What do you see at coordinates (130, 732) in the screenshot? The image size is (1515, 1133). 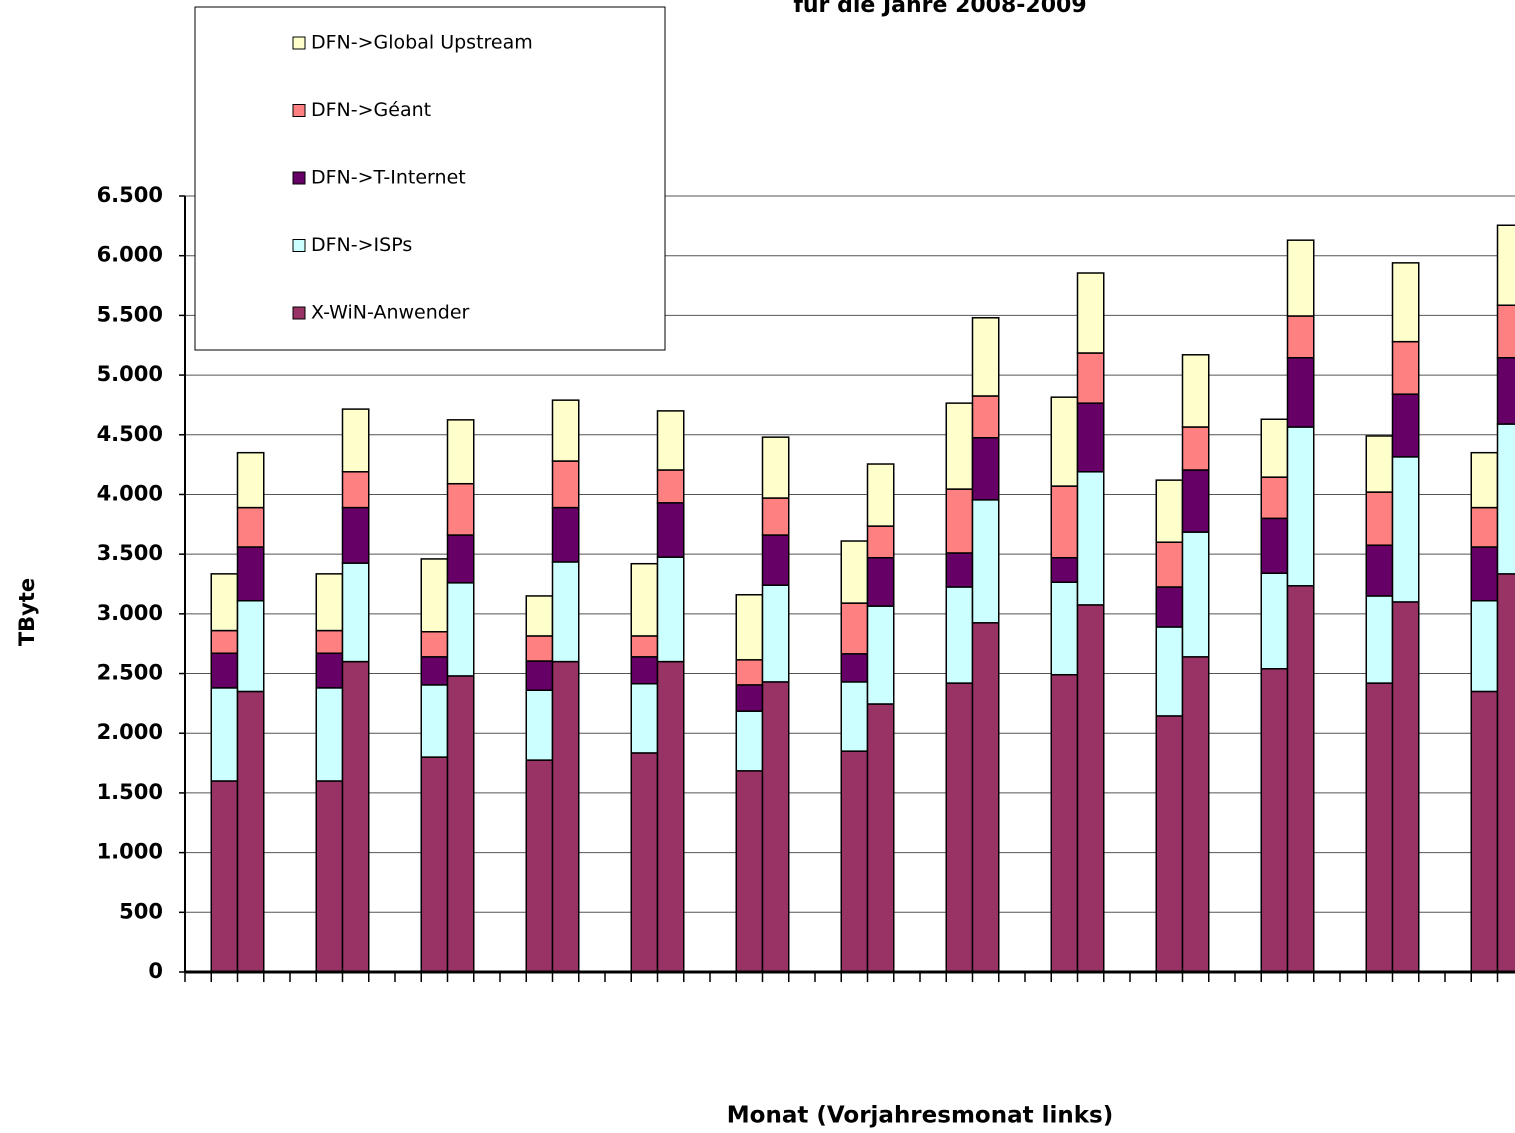 I see `y-tick-label: 2.000` at bounding box center [130, 732].